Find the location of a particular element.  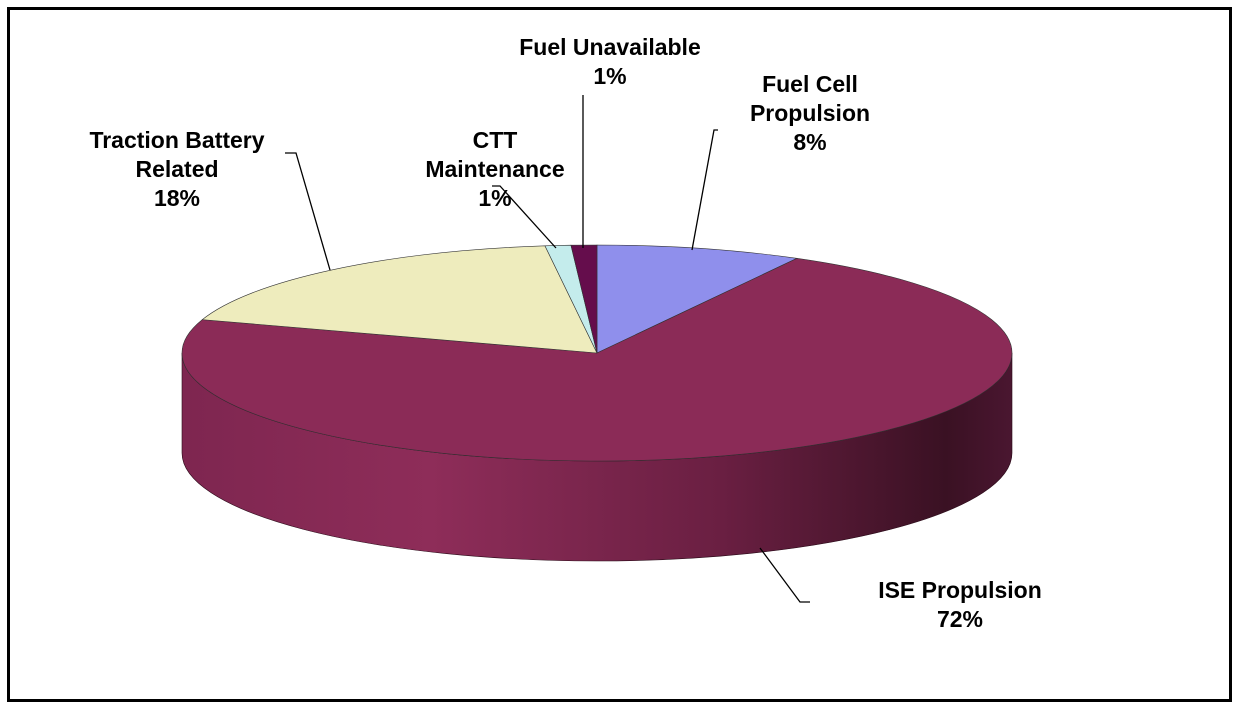

category-label: ISE Propulsion is located at coordinates (960, 590).